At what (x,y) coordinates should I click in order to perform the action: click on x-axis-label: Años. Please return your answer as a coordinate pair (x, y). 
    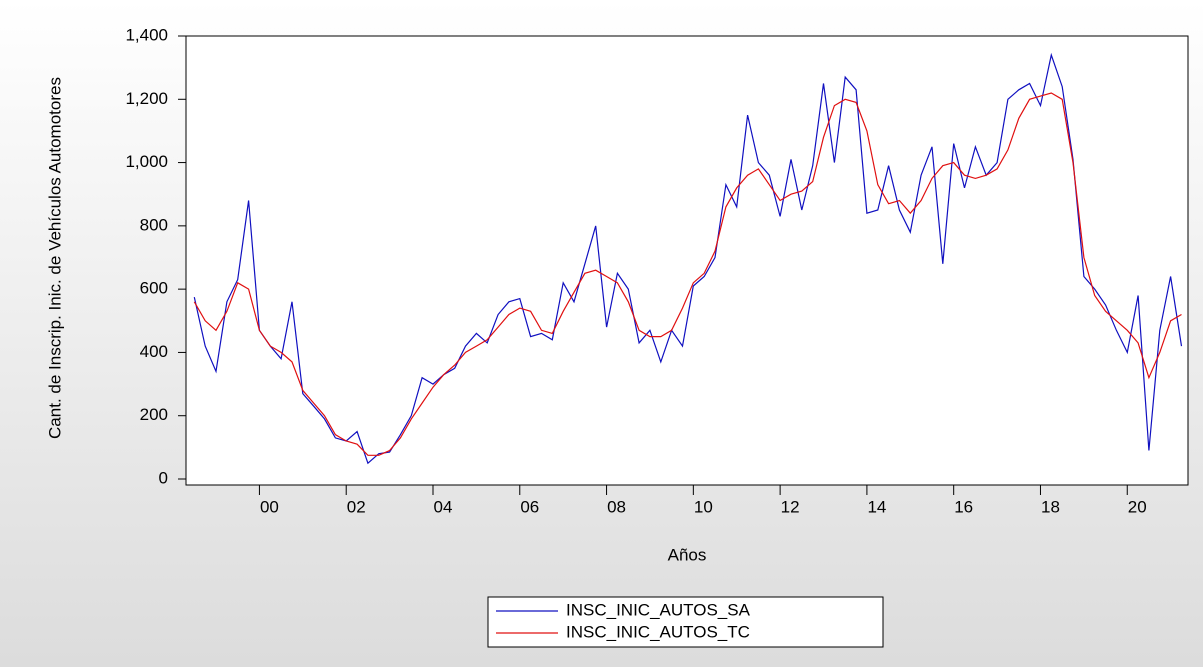
    Looking at the image, I should click on (687, 554).